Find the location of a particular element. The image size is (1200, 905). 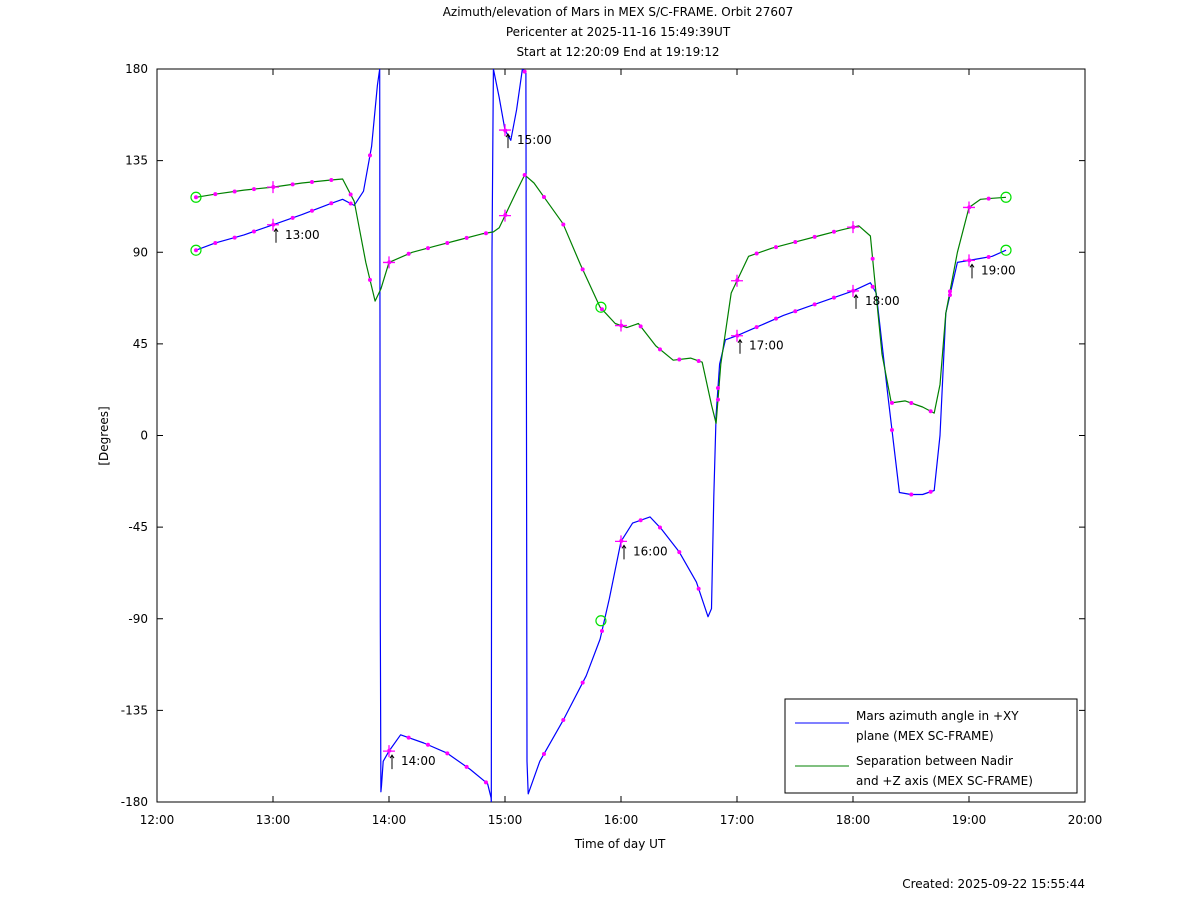

x-tick-label: 12:00 is located at coordinates (157, 820).